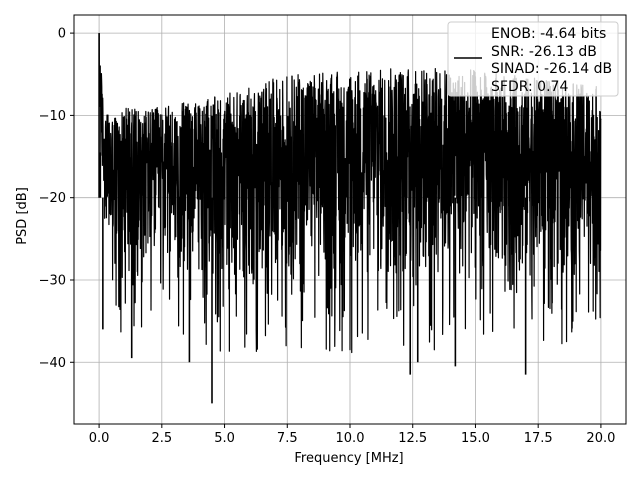 The height and width of the screenshot is (480, 640). What do you see at coordinates (52, 280) in the screenshot?
I see `y-tick-label-3: −30` at bounding box center [52, 280].